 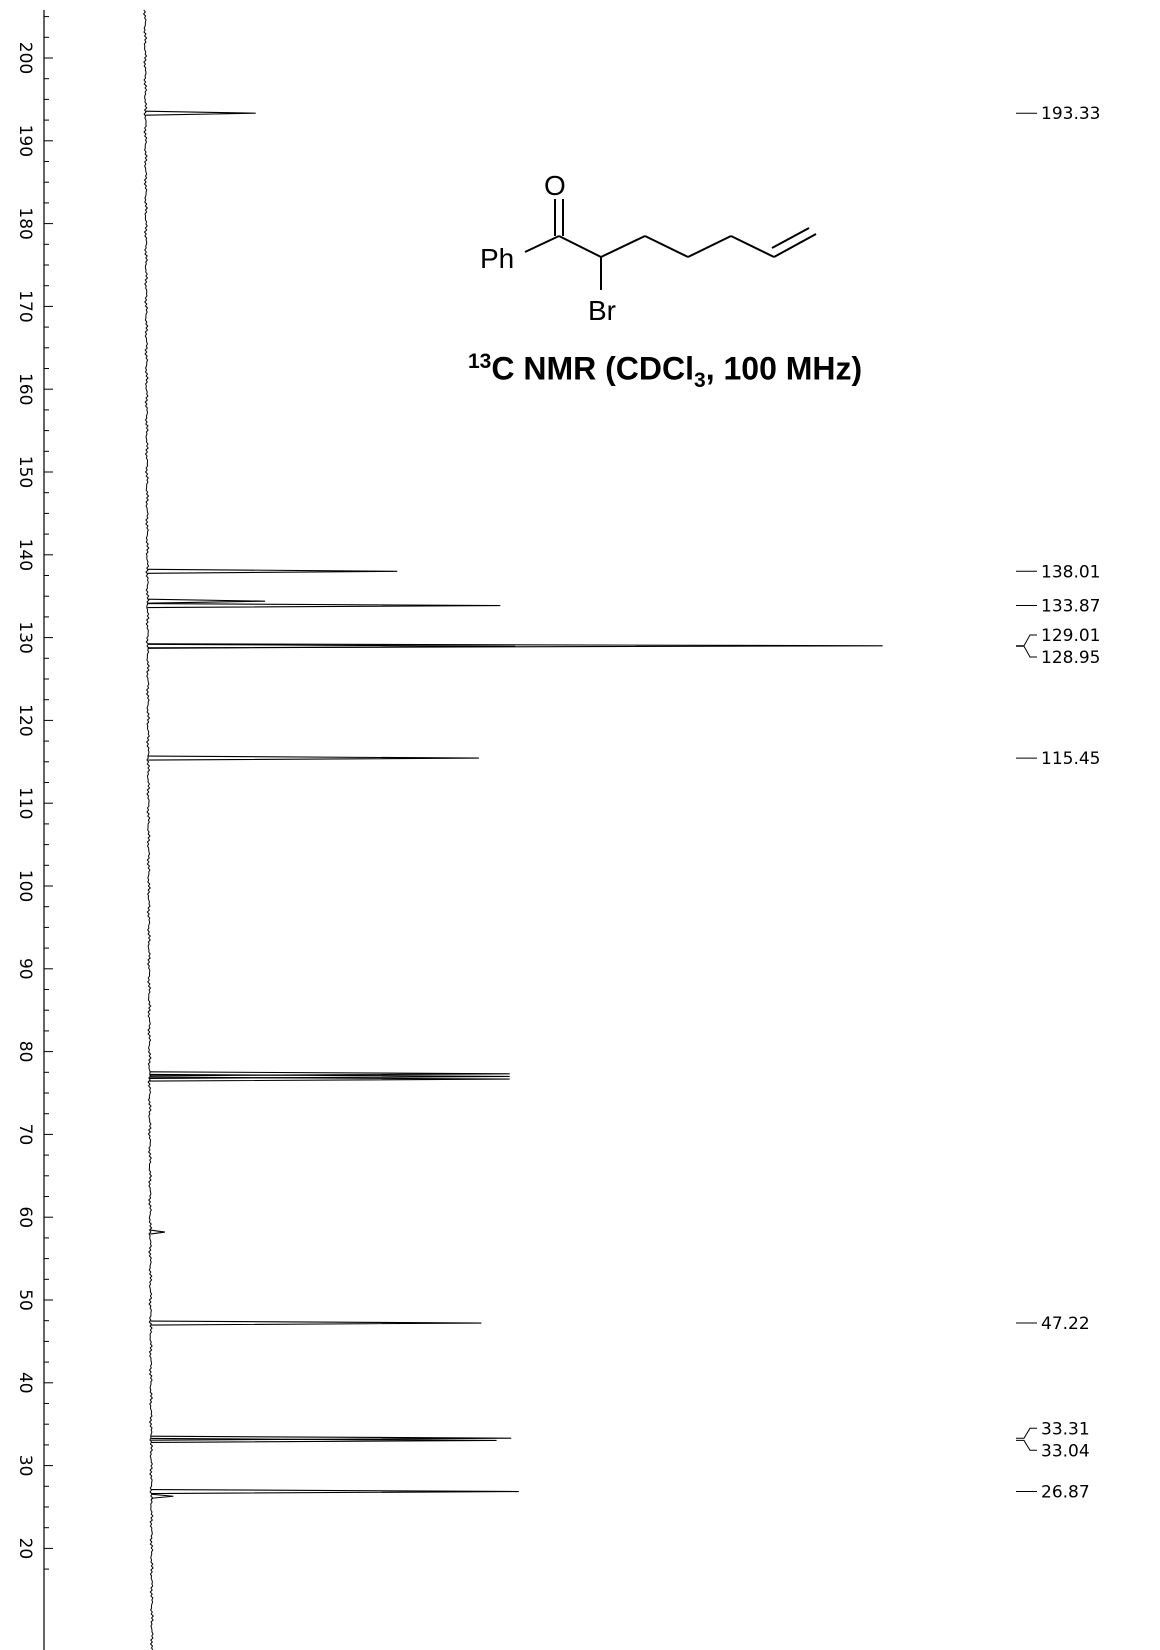 What do you see at coordinates (25, 1383) in the screenshot?
I see `tick-label: 40` at bounding box center [25, 1383].